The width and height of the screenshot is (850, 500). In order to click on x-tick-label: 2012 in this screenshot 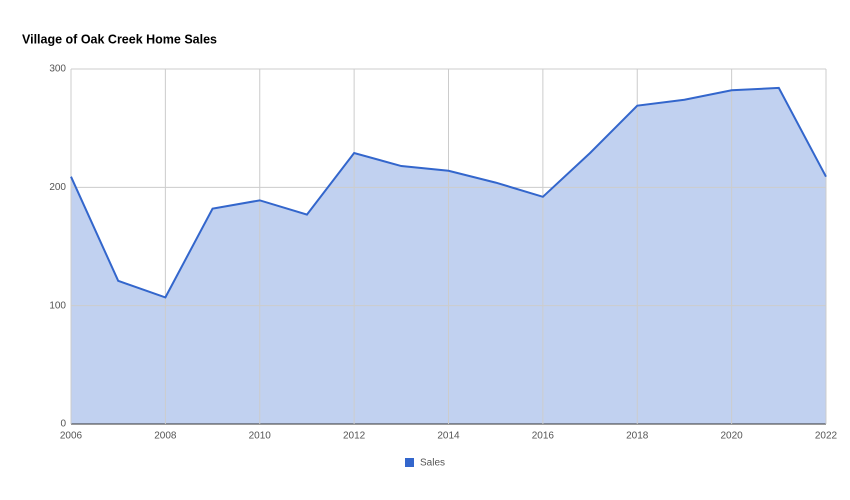, I will do `click(354, 436)`.